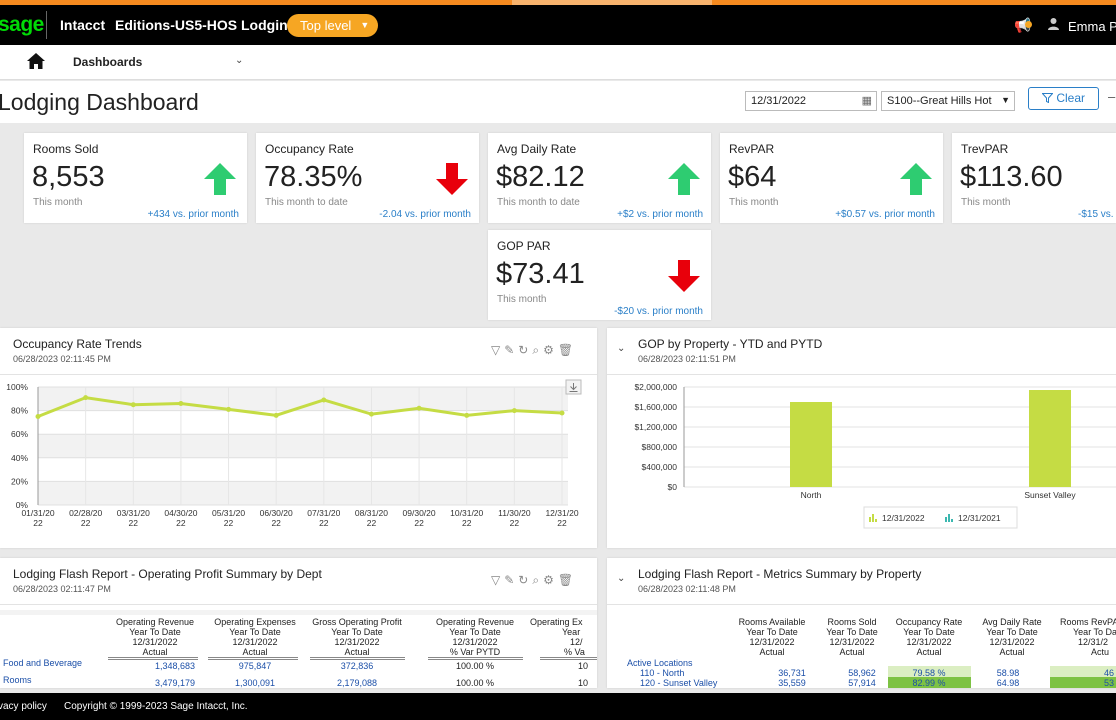 The height and width of the screenshot is (720, 1116). What do you see at coordinates (1109, 673) in the screenshot?
I see `report-value-link: 46` at bounding box center [1109, 673].